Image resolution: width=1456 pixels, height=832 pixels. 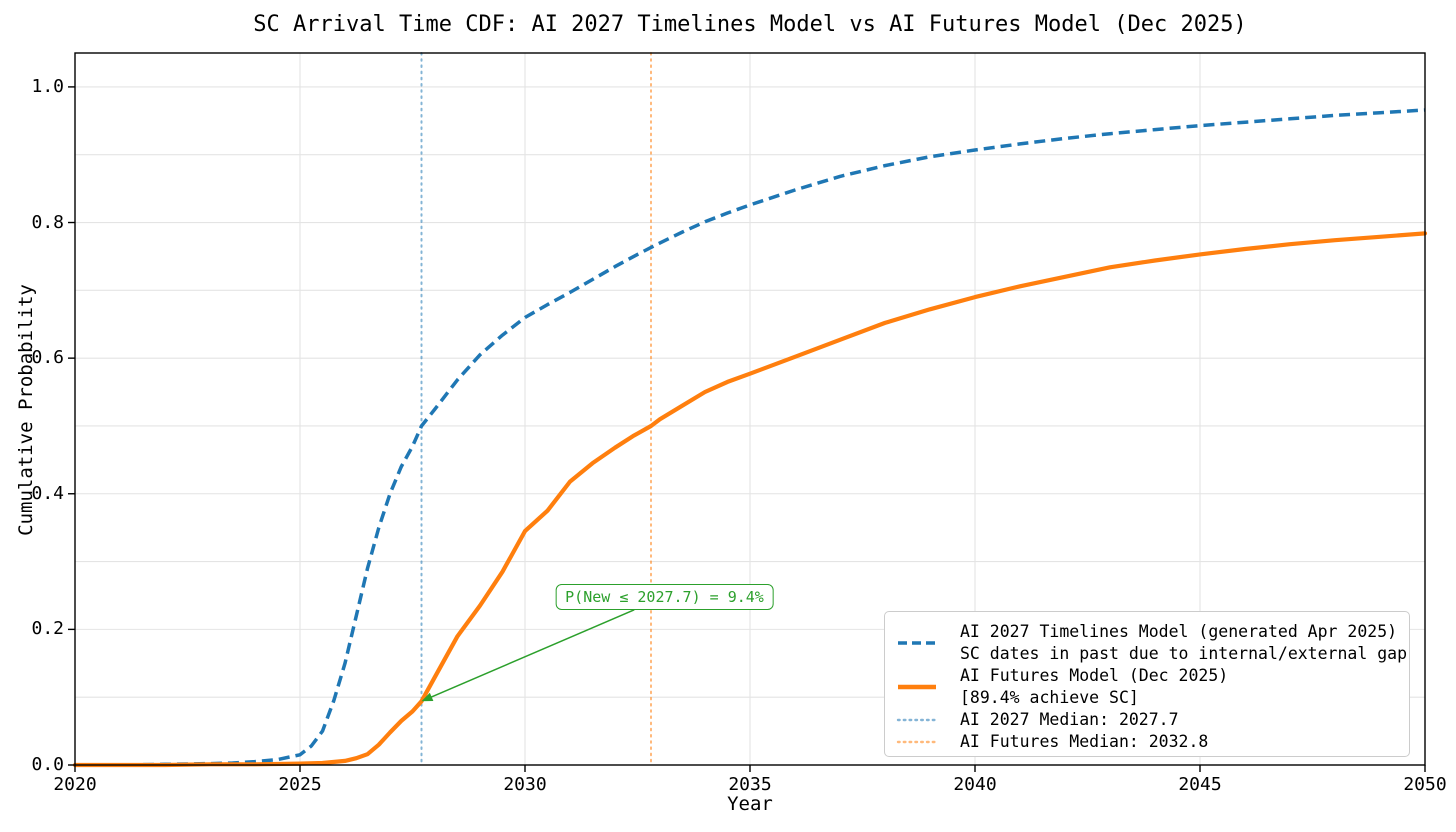 What do you see at coordinates (75, 784) in the screenshot?
I see `x-tick-label: 2020` at bounding box center [75, 784].